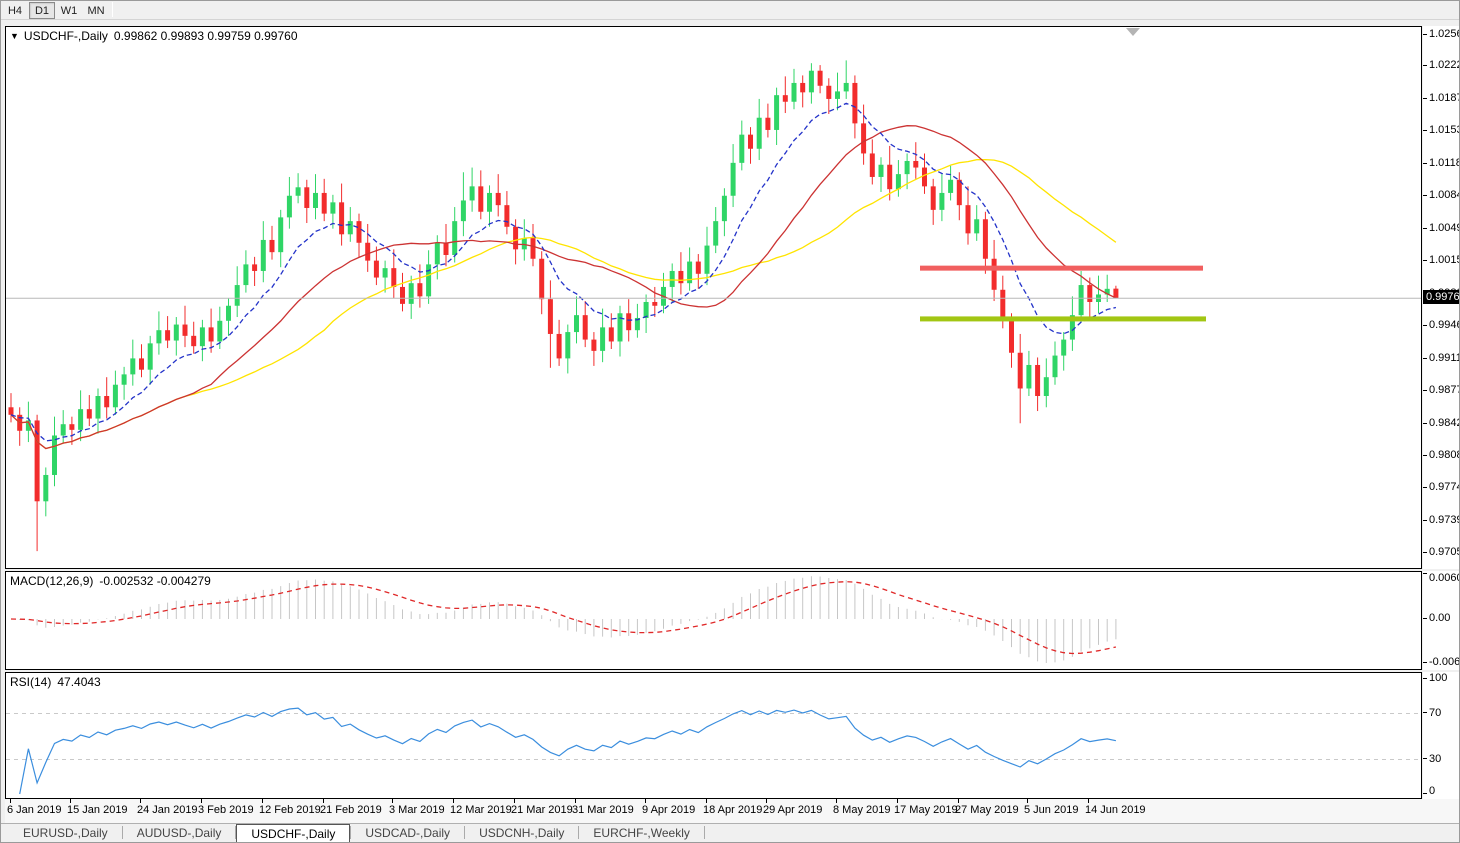 Image resolution: width=1460 pixels, height=843 pixels. What do you see at coordinates (65, 36) in the screenshot?
I see `chart-symbol-period: USDCHF-,Daily` at bounding box center [65, 36].